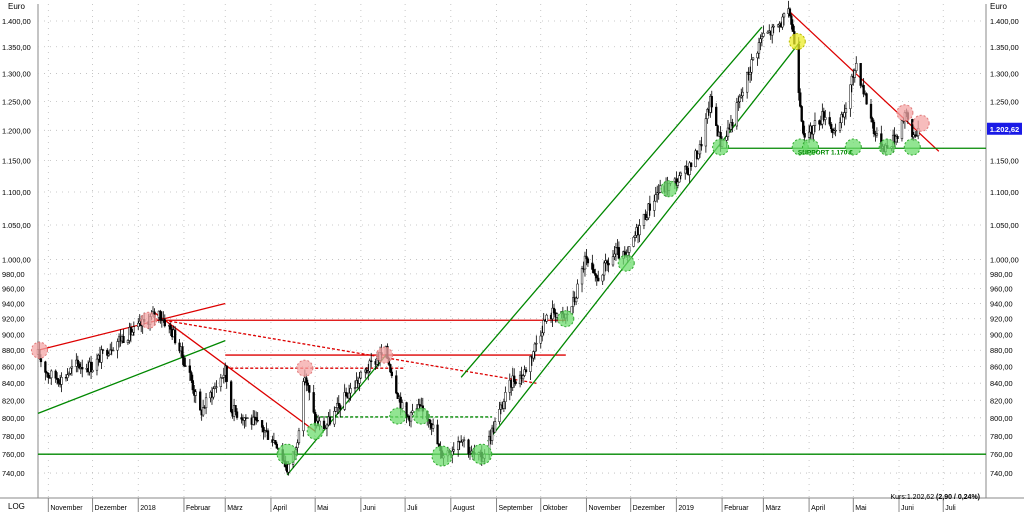 The image size is (1024, 512). I want to click on y-tick-label-right: 1.250,00, so click(1004, 101).